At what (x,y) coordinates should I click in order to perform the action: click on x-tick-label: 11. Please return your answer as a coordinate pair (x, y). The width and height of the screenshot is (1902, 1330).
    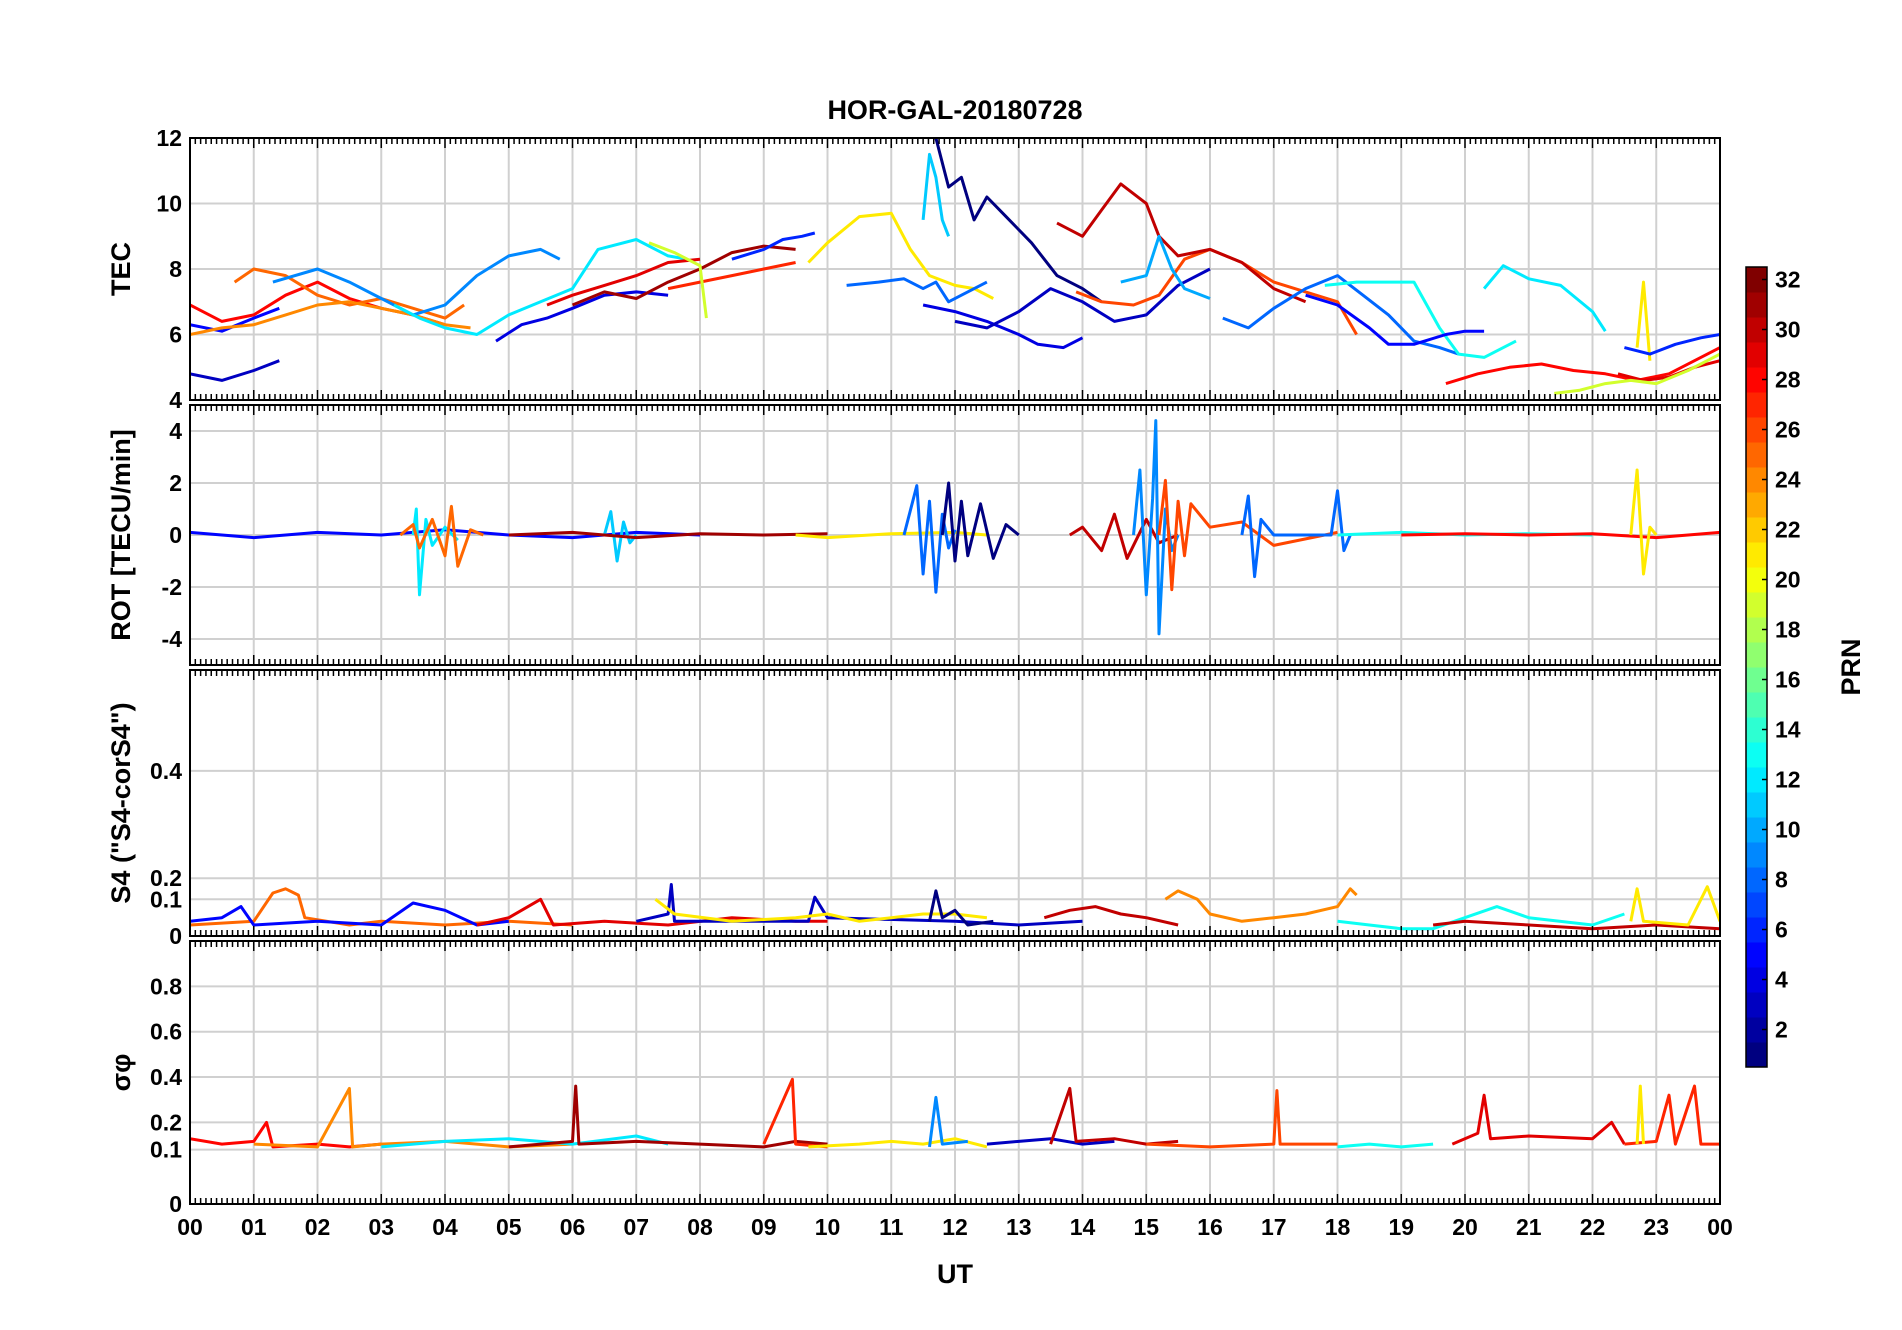
    Looking at the image, I should click on (891, 1227).